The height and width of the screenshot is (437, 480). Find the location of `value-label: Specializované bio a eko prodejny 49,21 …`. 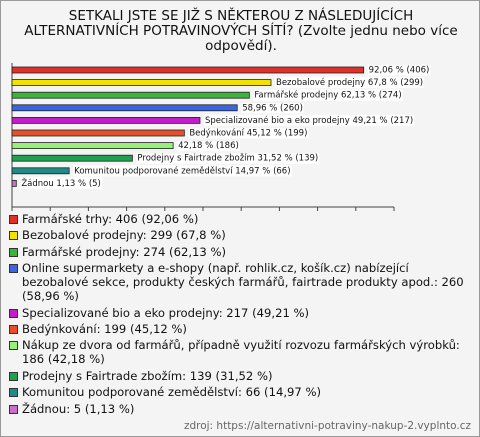

value-label: Specializované bio a eko prodejny 49,21 … is located at coordinates (309, 120).